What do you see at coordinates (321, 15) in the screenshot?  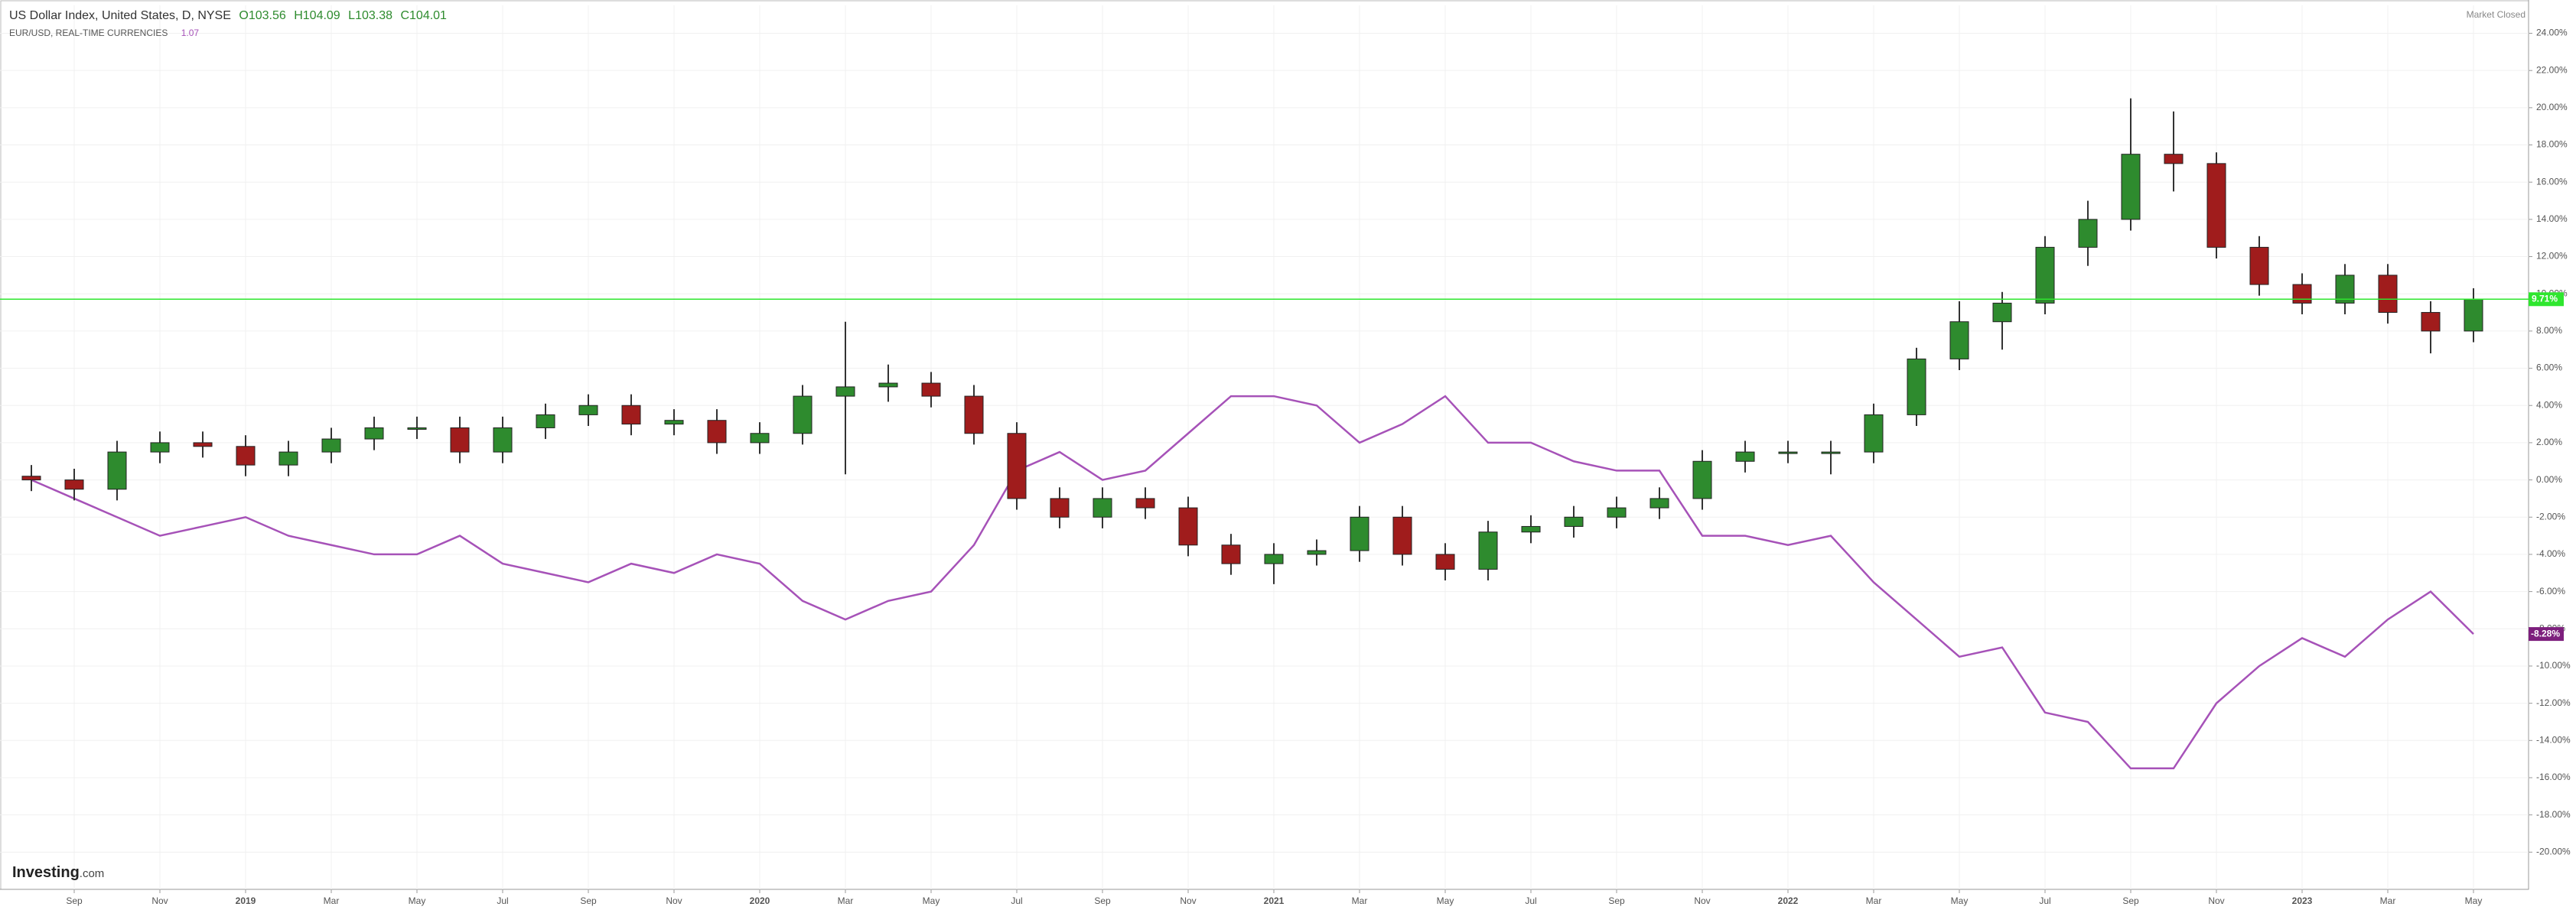 I see `ohlc-value: 104.09` at bounding box center [321, 15].